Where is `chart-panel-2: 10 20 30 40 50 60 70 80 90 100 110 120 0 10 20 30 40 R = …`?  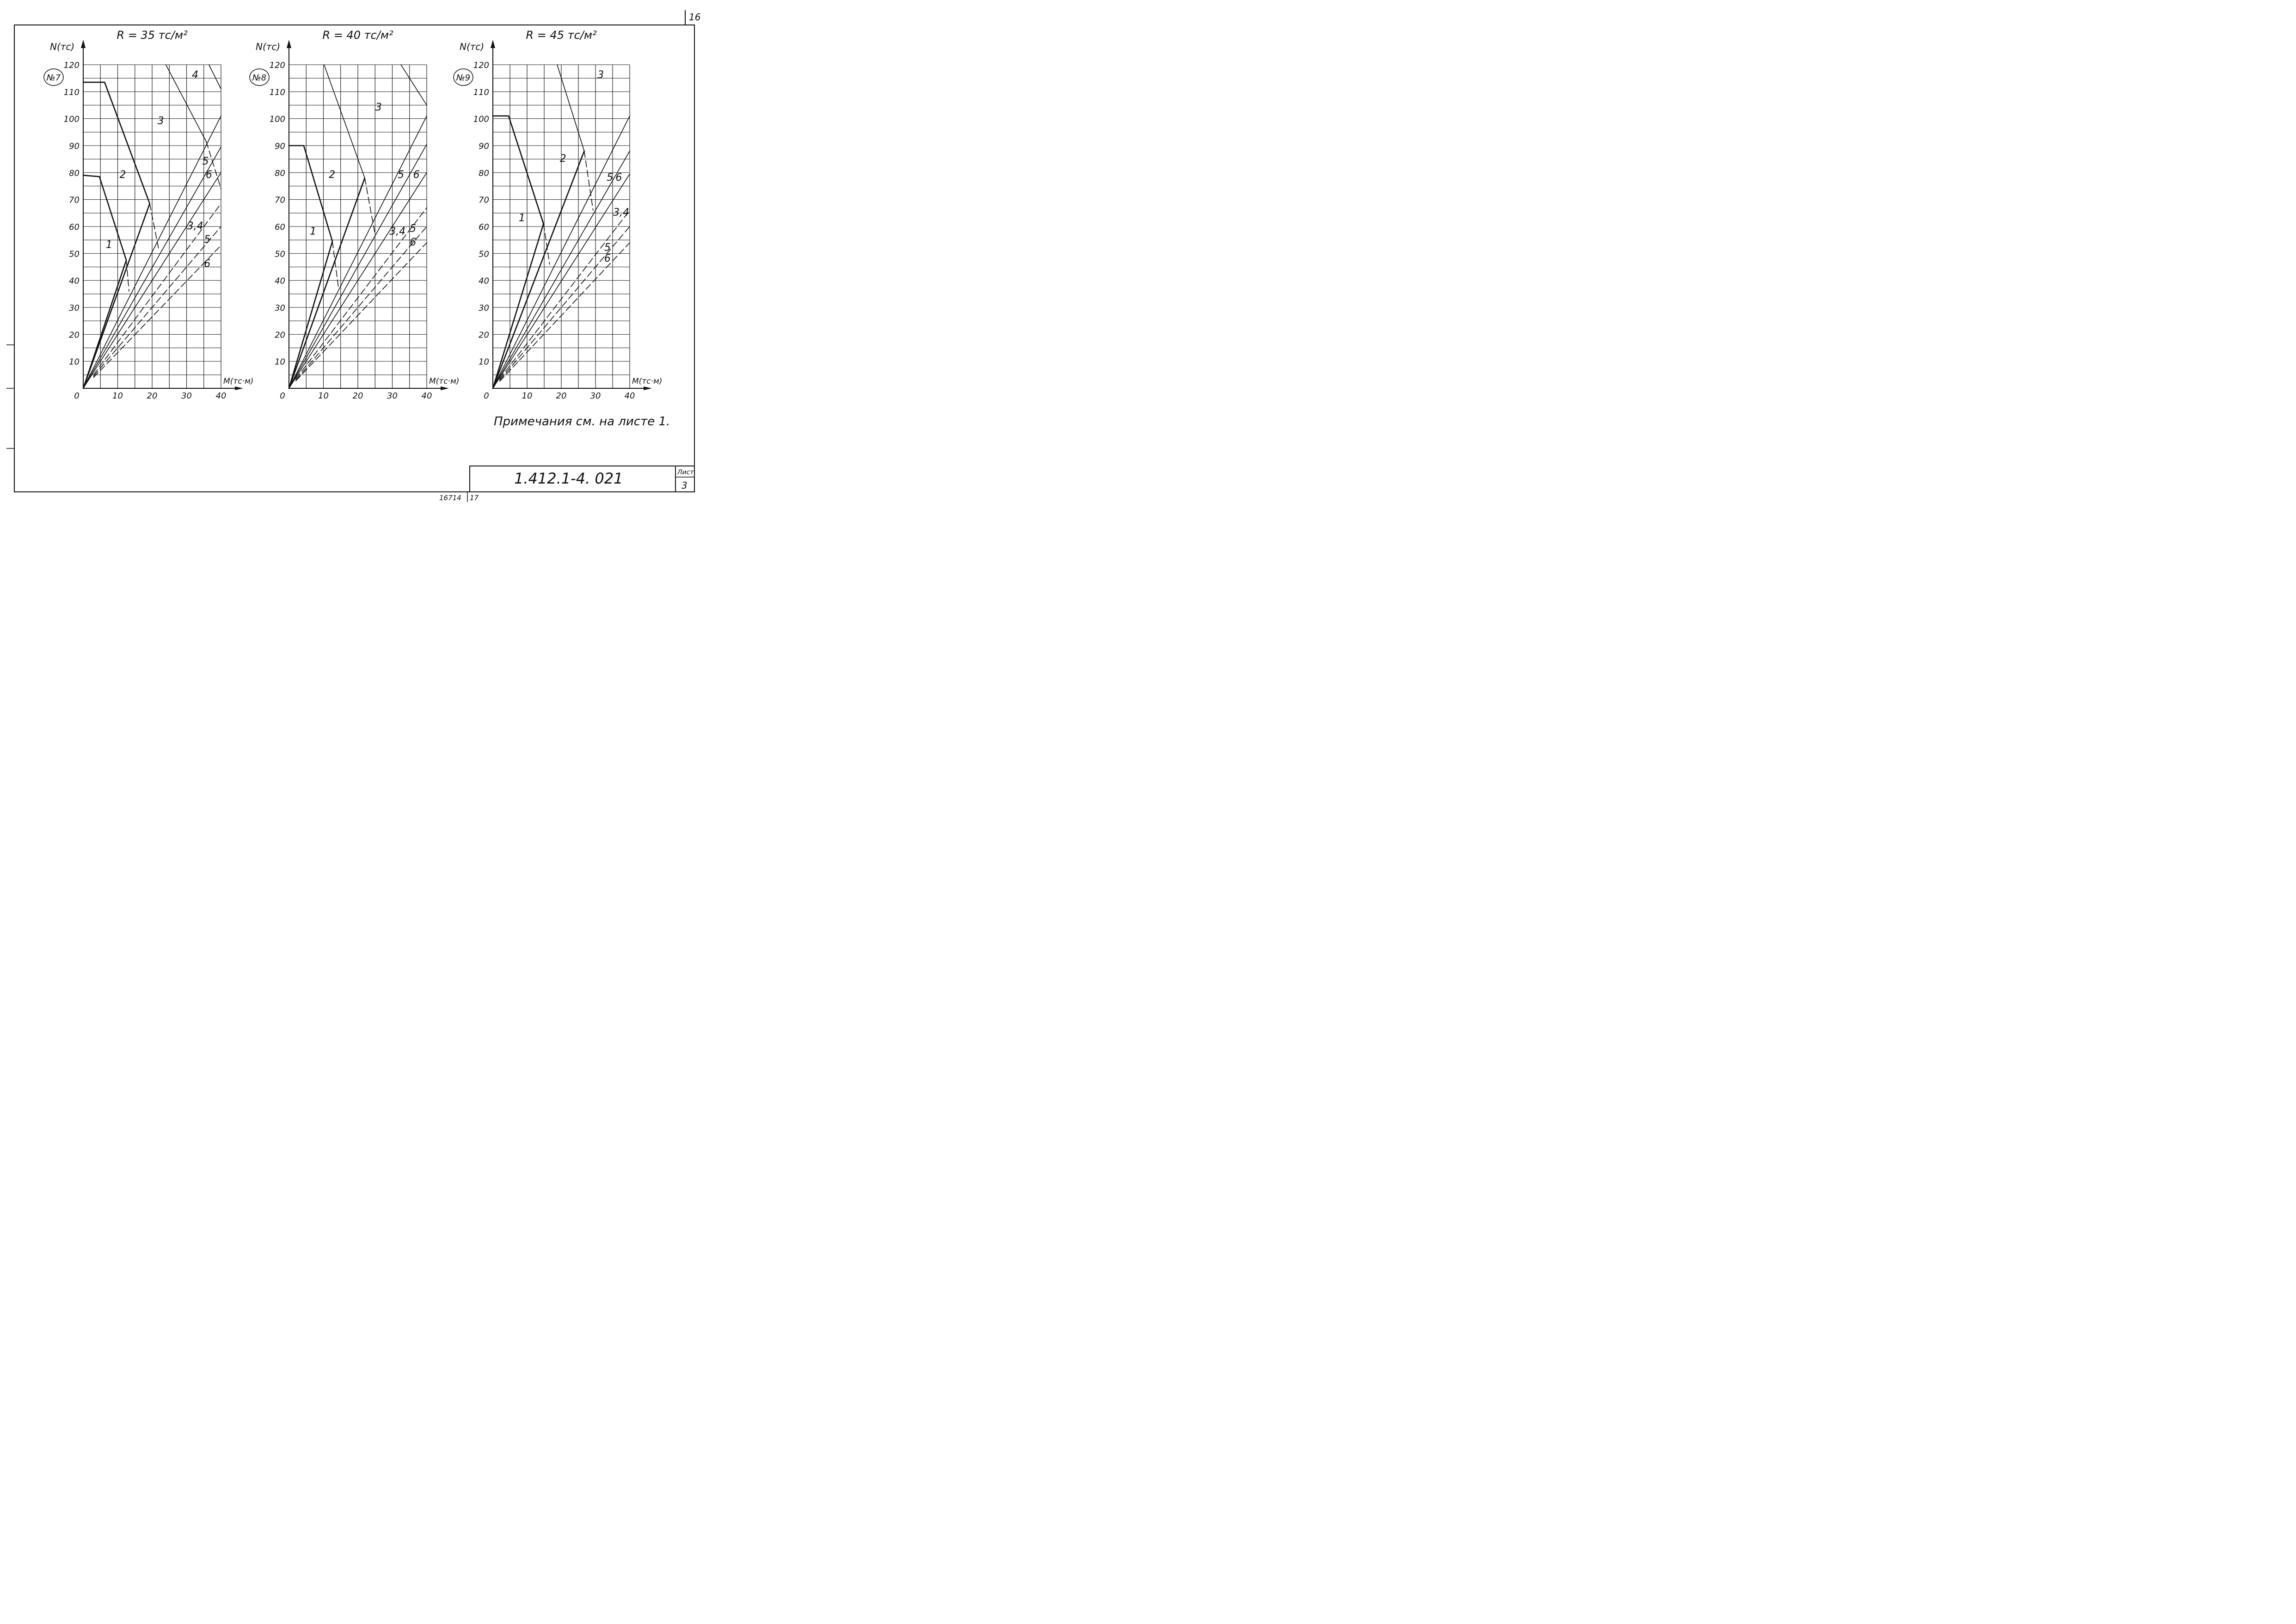 chart-panel-2: 10 20 30 40 50 60 70 80 90 100 110 120 0 10 20 30 40 R = … is located at coordinates (354, 215).